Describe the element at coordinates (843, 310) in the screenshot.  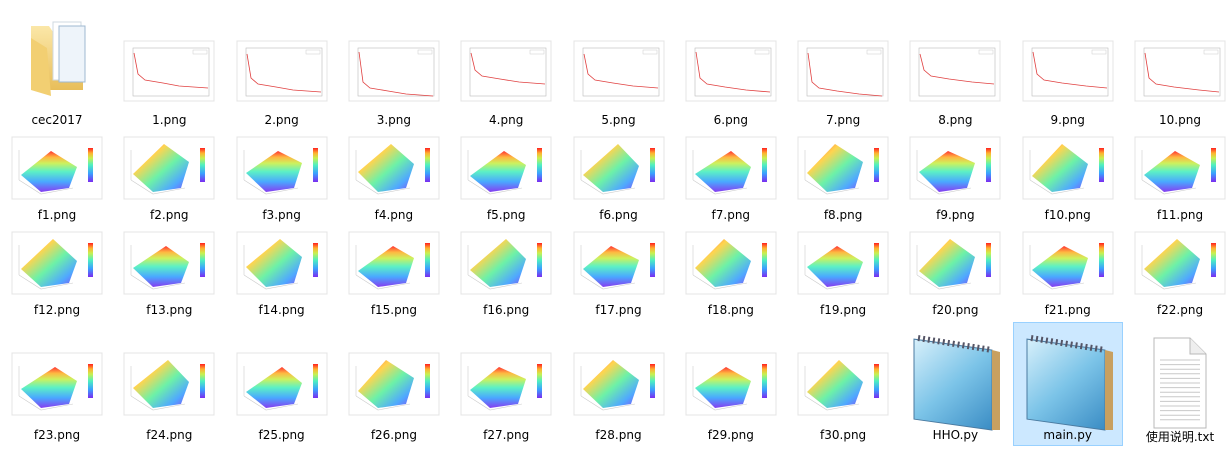
I see `file-name: f19.png` at that location.